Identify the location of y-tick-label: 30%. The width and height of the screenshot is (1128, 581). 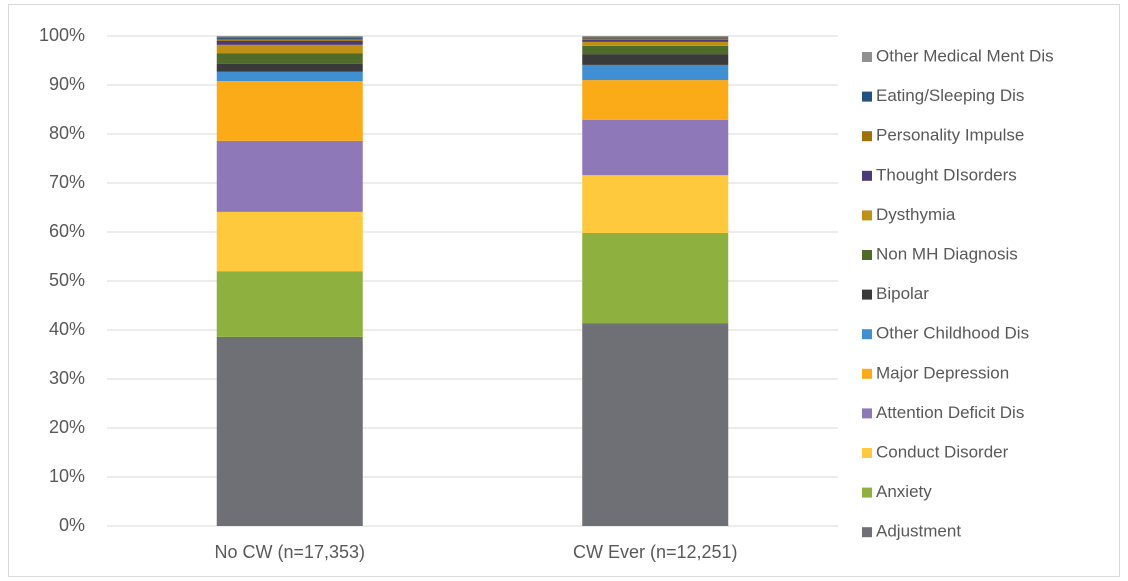
(67, 378).